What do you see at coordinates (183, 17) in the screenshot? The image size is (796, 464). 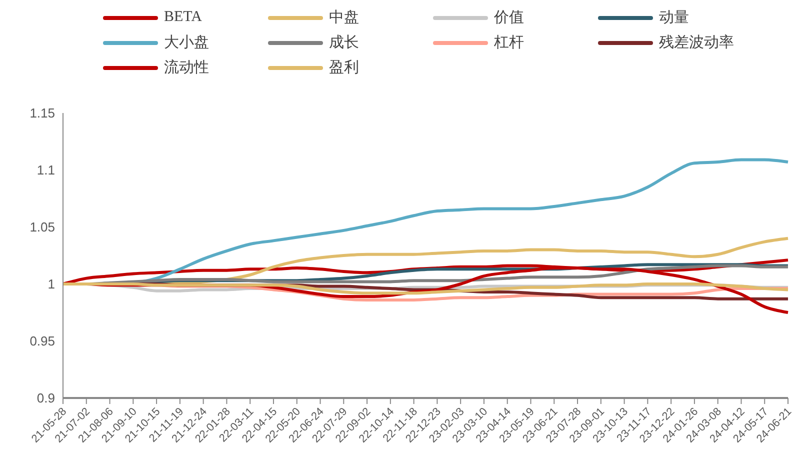 I see `legend-label: BETA` at bounding box center [183, 17].